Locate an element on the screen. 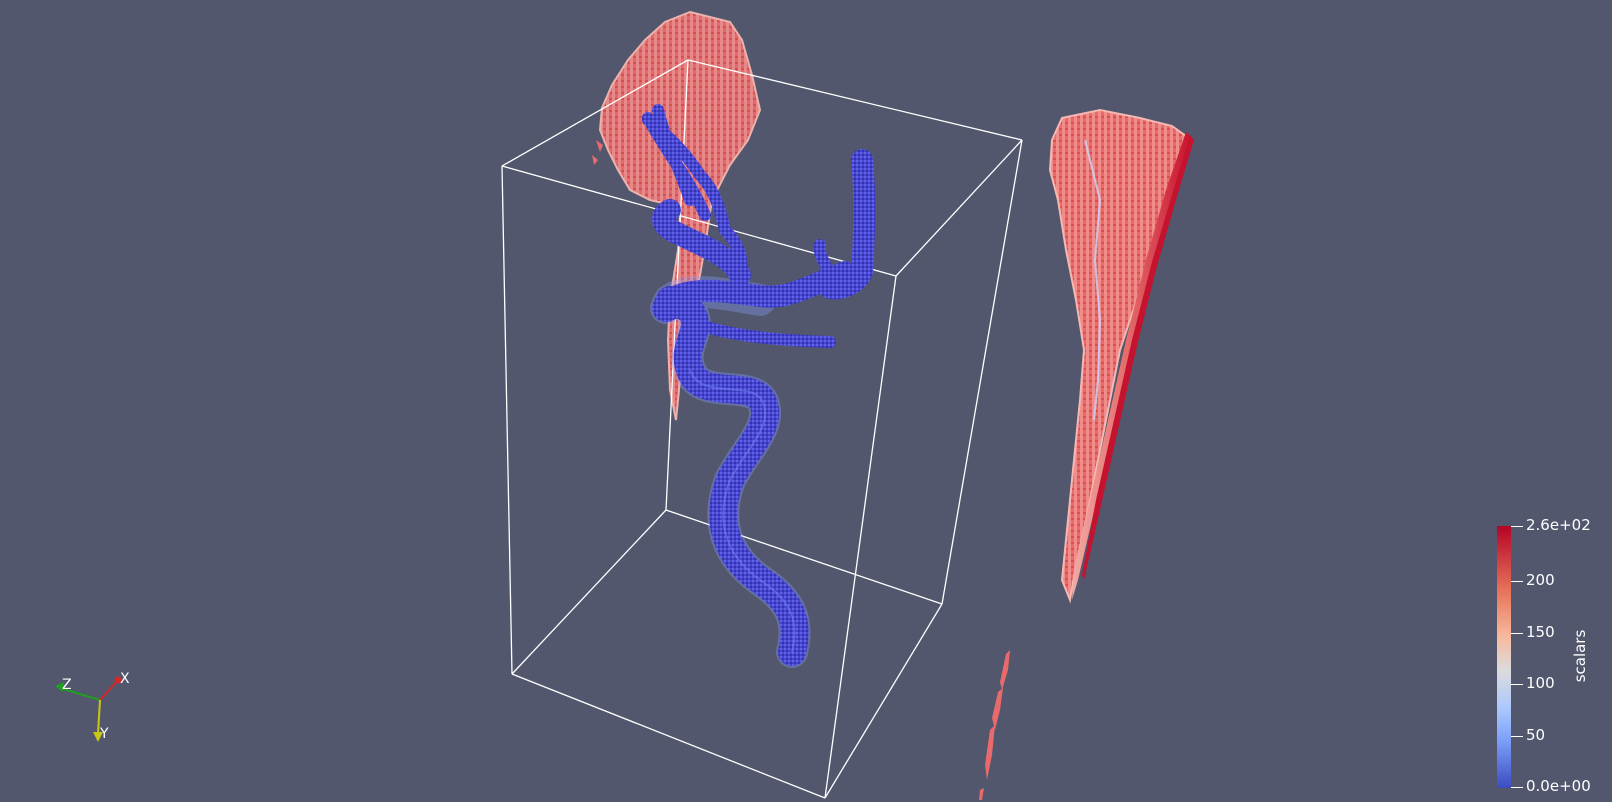 This screenshot has height=802, width=1612. x-axis-tip is located at coordinates (118, 680).